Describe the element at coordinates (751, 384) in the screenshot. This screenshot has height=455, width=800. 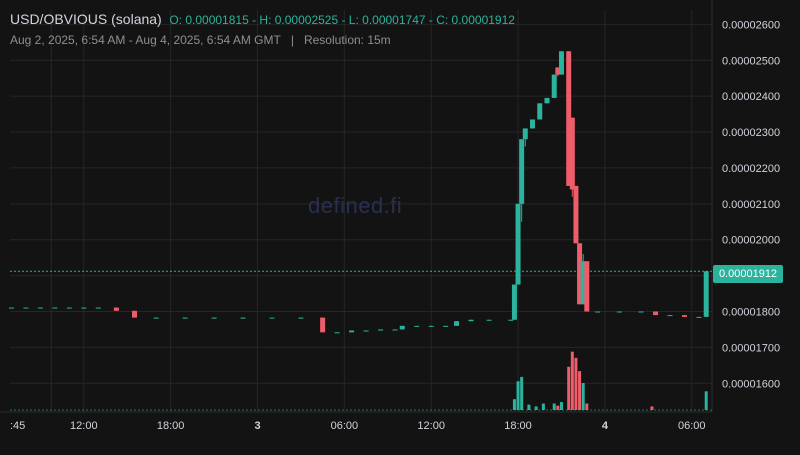
I see `y-tick-label: 0.00001600` at that location.